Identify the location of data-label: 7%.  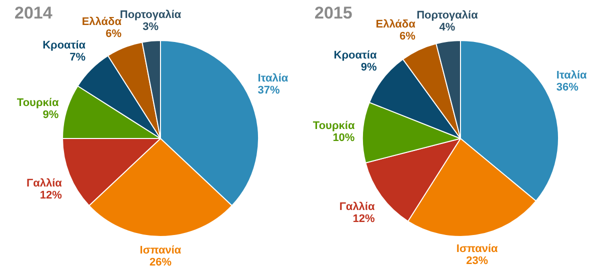
(78, 58).